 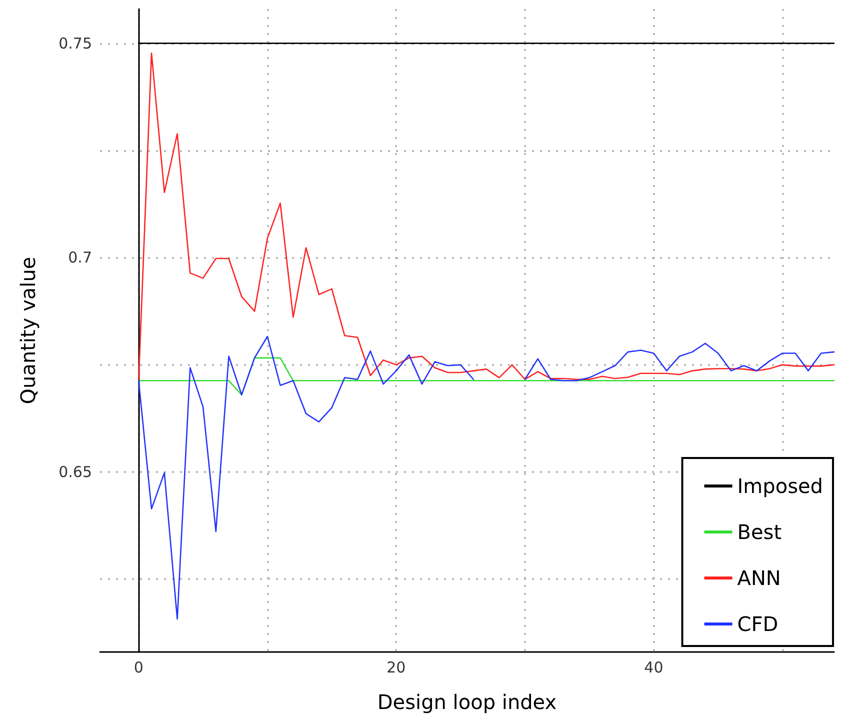 I want to click on legend-label: ANN, so click(x=759, y=578).